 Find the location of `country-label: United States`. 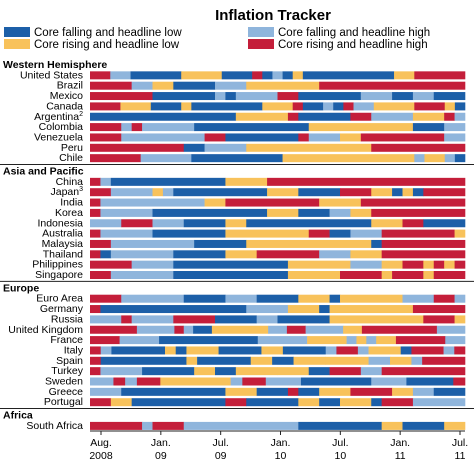

country-label: United States is located at coordinates (51, 75).